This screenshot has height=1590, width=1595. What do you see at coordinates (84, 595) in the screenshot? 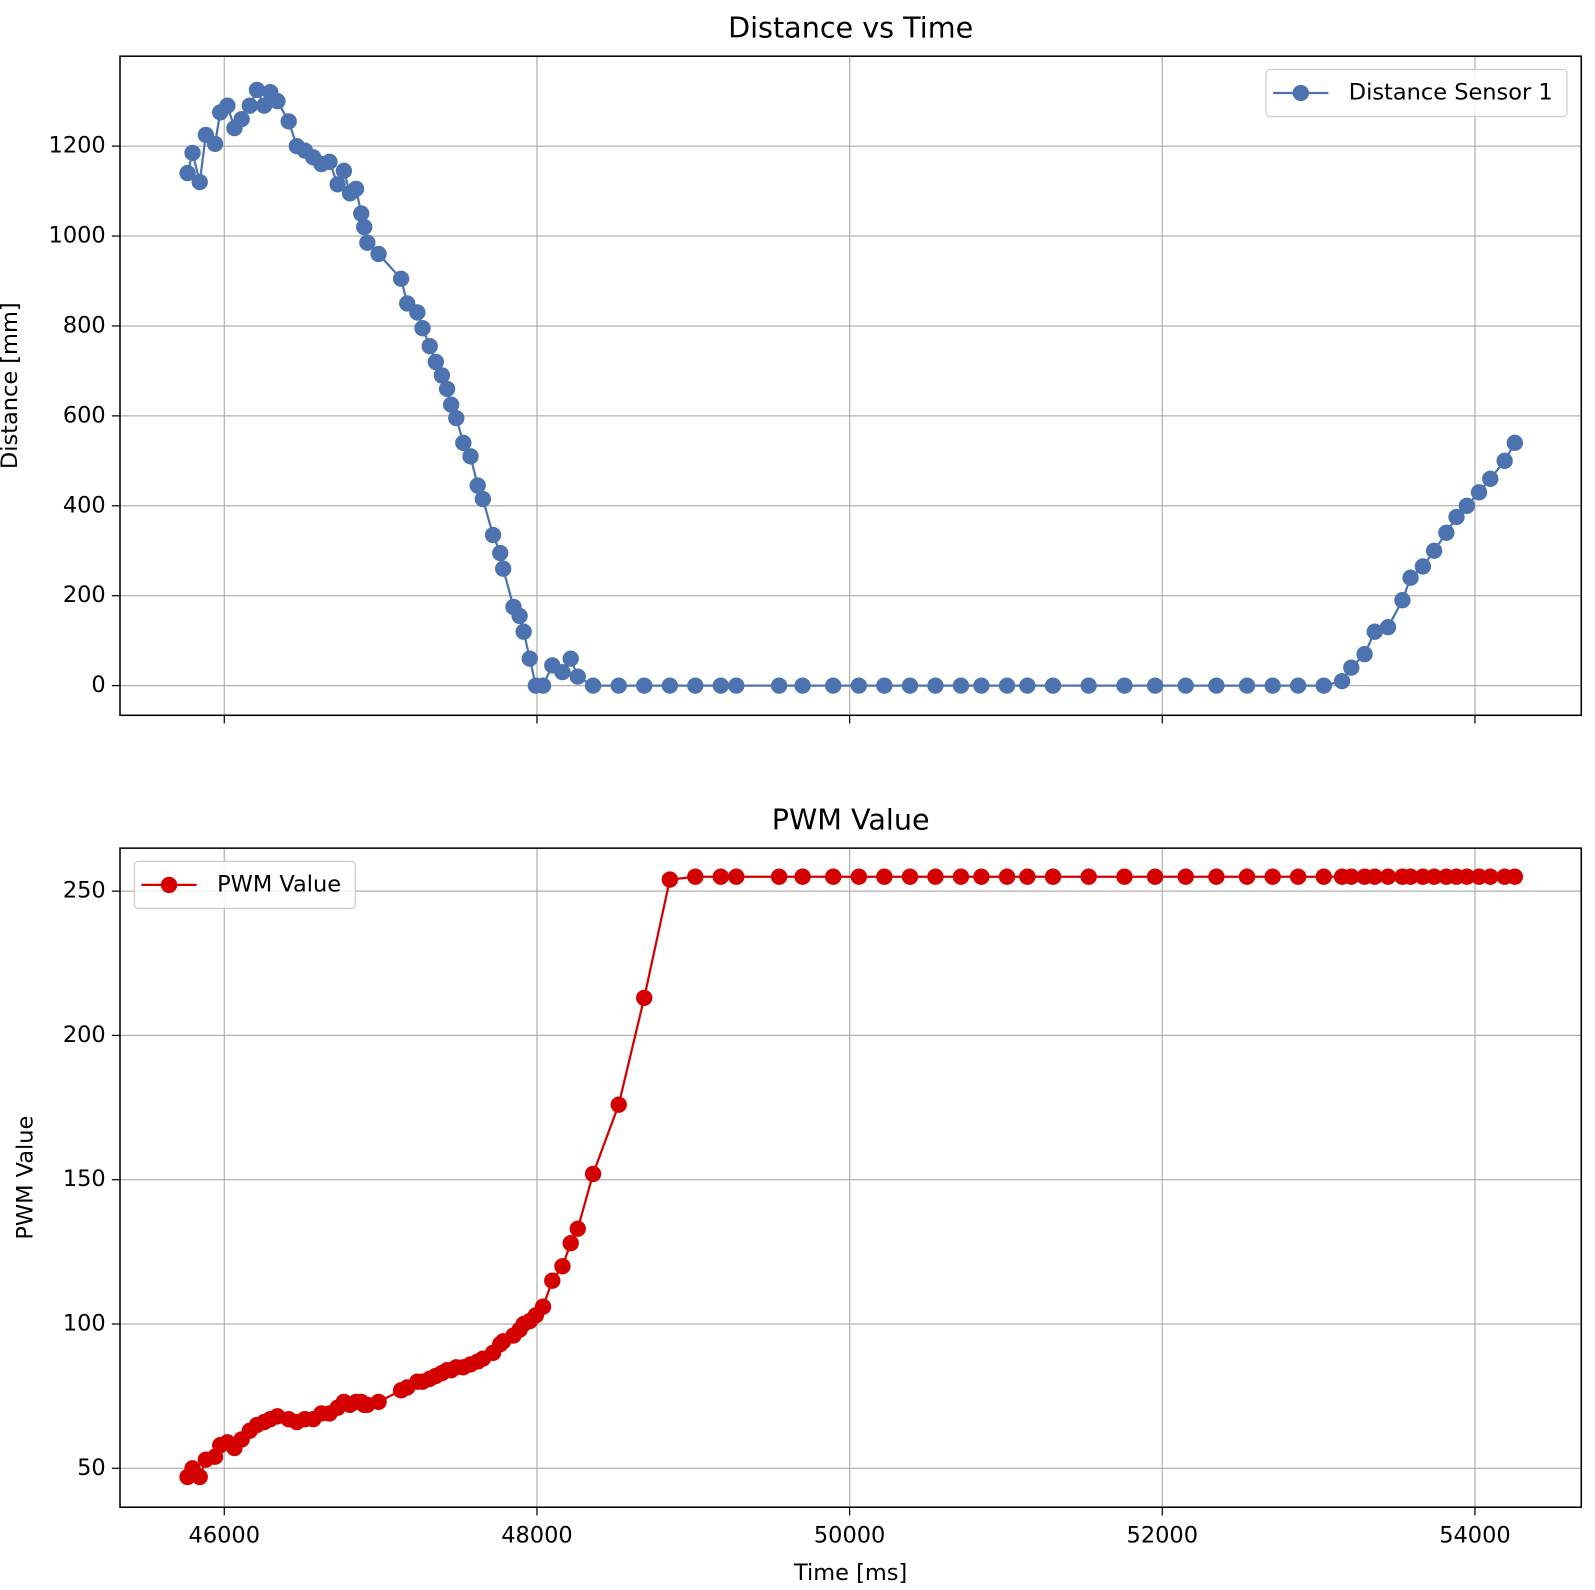
I see `y-tick-label: 200` at bounding box center [84, 595].